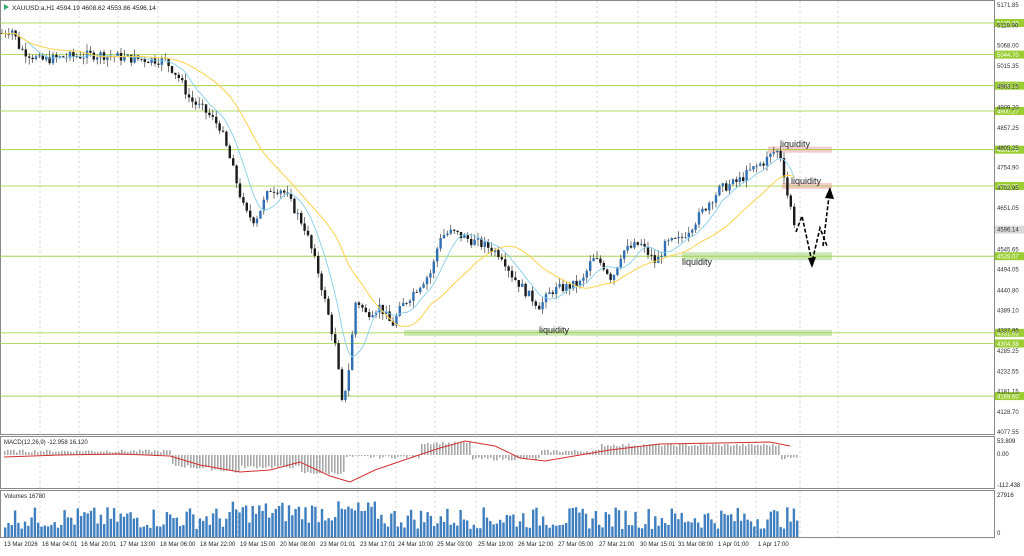 This screenshot has height=556, width=1024. I want to click on projection-path-down, so click(811, 238).